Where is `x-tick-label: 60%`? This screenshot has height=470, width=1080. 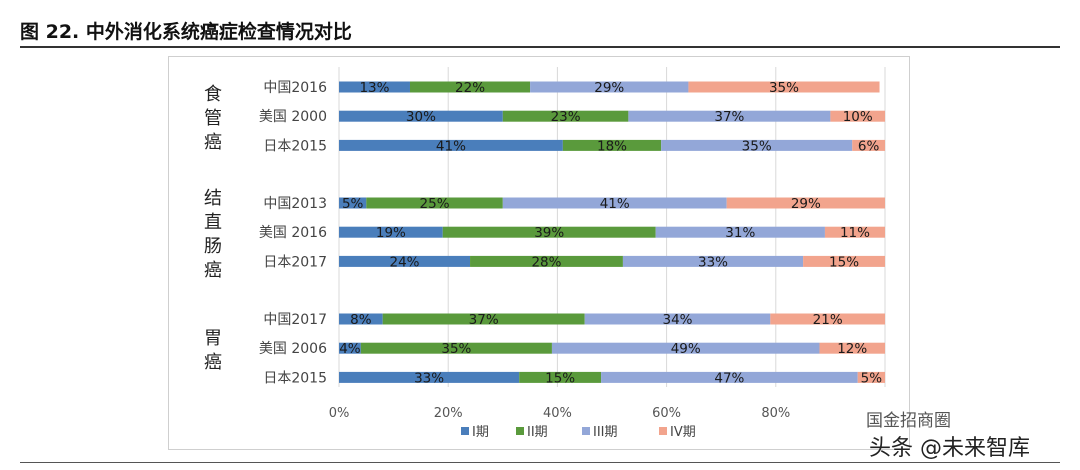 x-tick-label: 60% is located at coordinates (666, 413).